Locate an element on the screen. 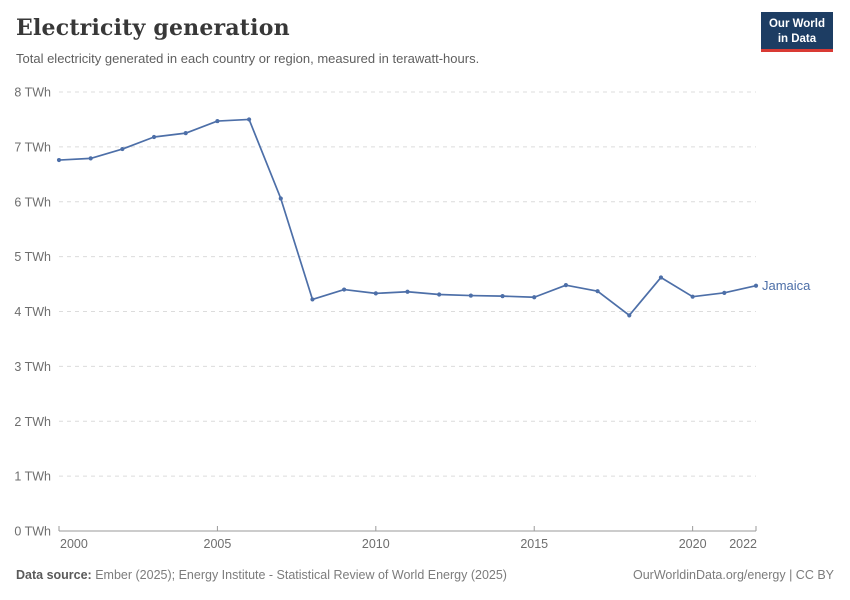 This screenshot has width=850, height=600. y-tick-label: 4 TWh is located at coordinates (32, 312).